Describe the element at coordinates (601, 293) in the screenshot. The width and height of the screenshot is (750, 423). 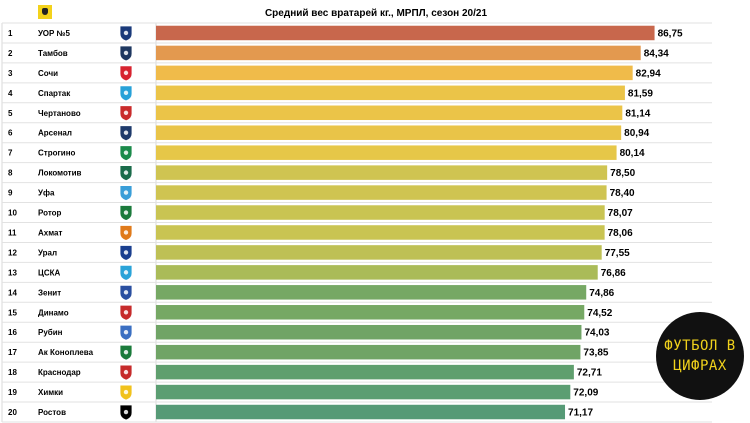
I see `value-label: 74,86` at that location.